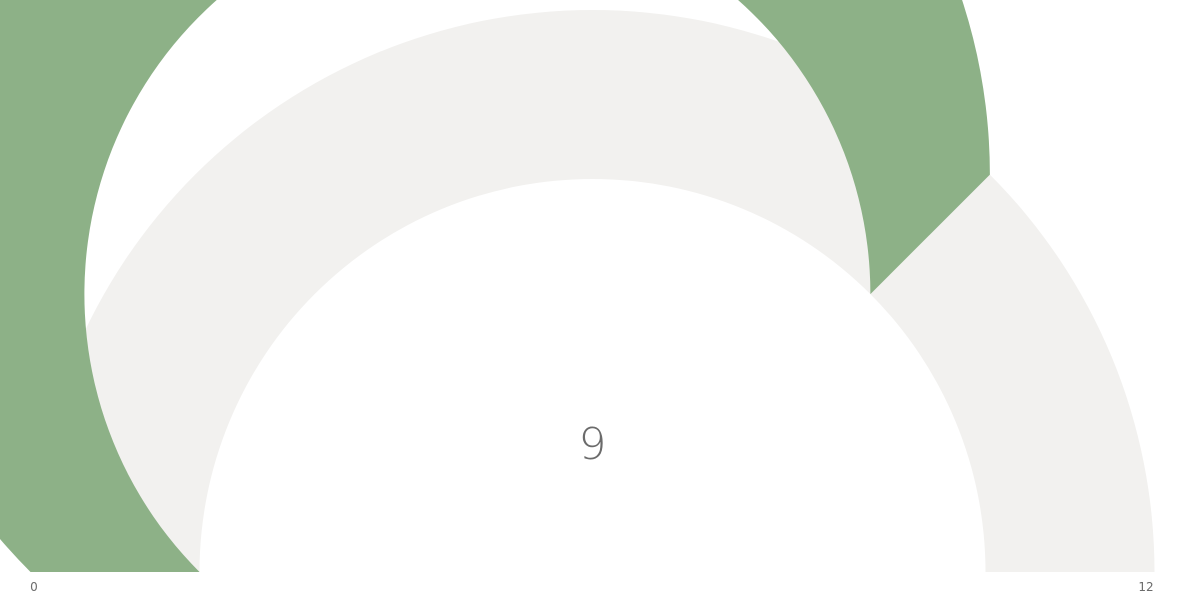 This screenshot has height=604, width=1185. What do you see at coordinates (593, 444) in the screenshot?
I see `gauge-value-label: 9` at bounding box center [593, 444].